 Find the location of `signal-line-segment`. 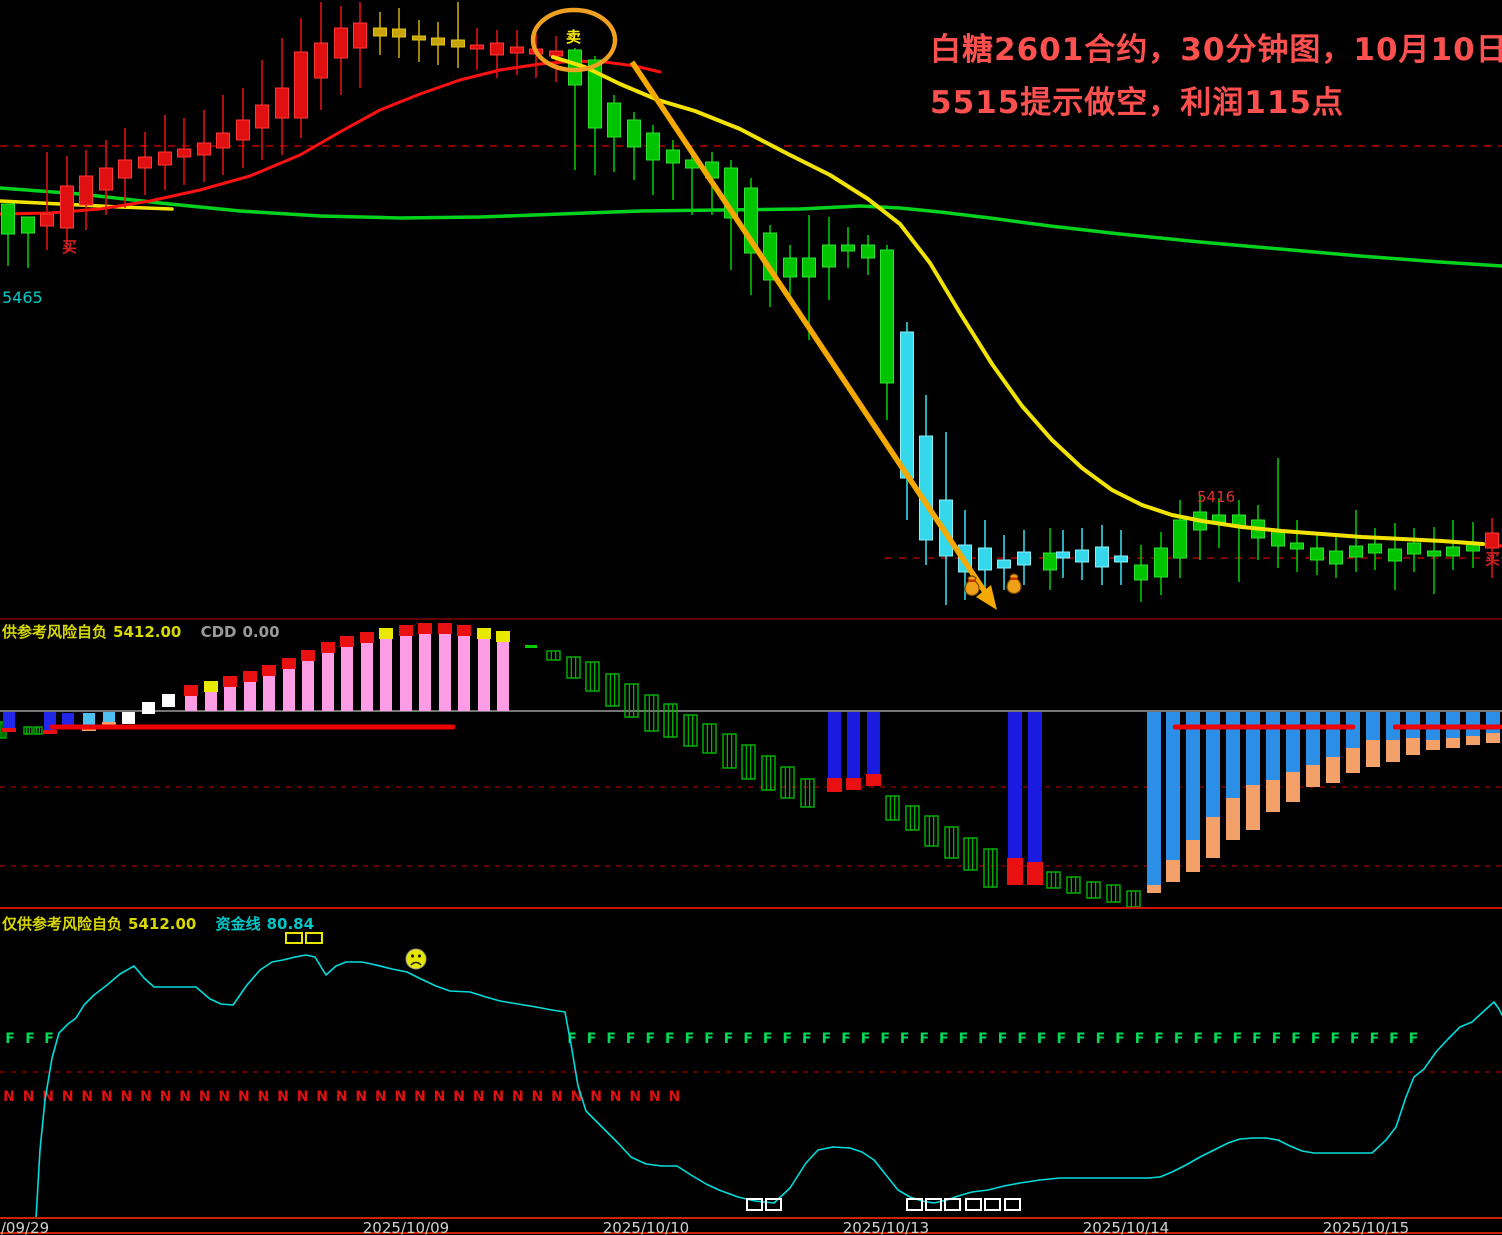

signal-line-segment is located at coordinates (252, 727).